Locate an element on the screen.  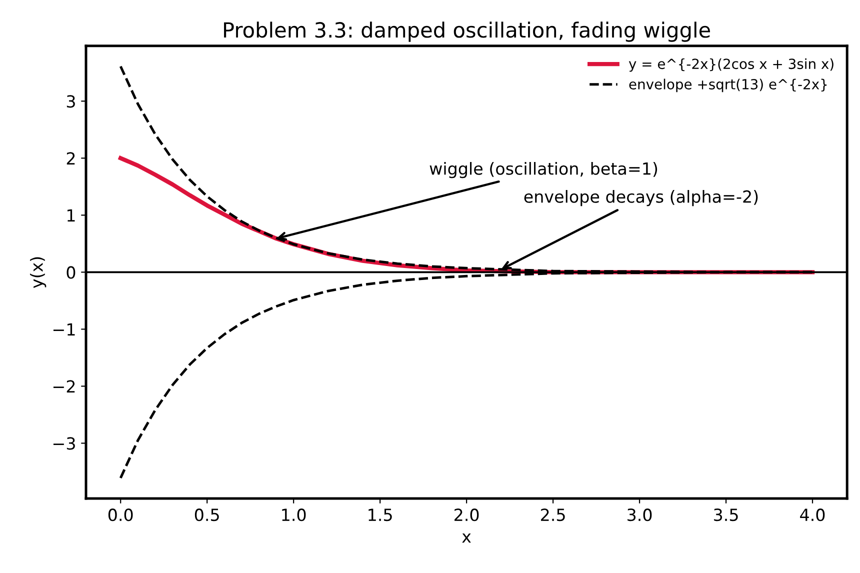
y-axis-title: y(x) is located at coordinates (38, 272).